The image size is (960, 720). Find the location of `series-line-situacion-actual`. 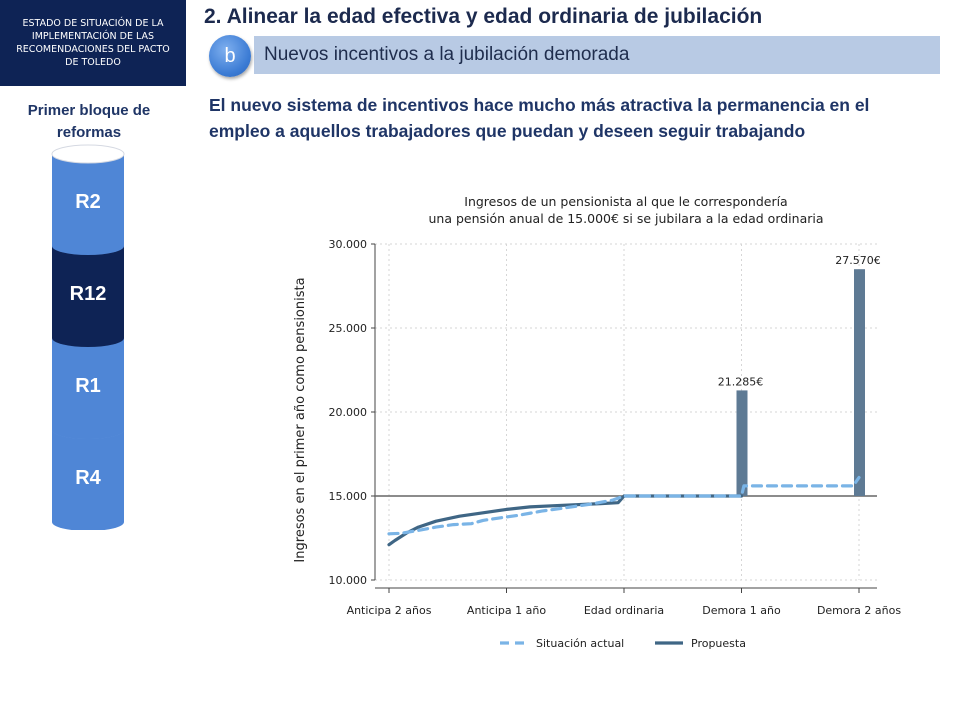

series-line-situacion-actual is located at coordinates (624, 505).